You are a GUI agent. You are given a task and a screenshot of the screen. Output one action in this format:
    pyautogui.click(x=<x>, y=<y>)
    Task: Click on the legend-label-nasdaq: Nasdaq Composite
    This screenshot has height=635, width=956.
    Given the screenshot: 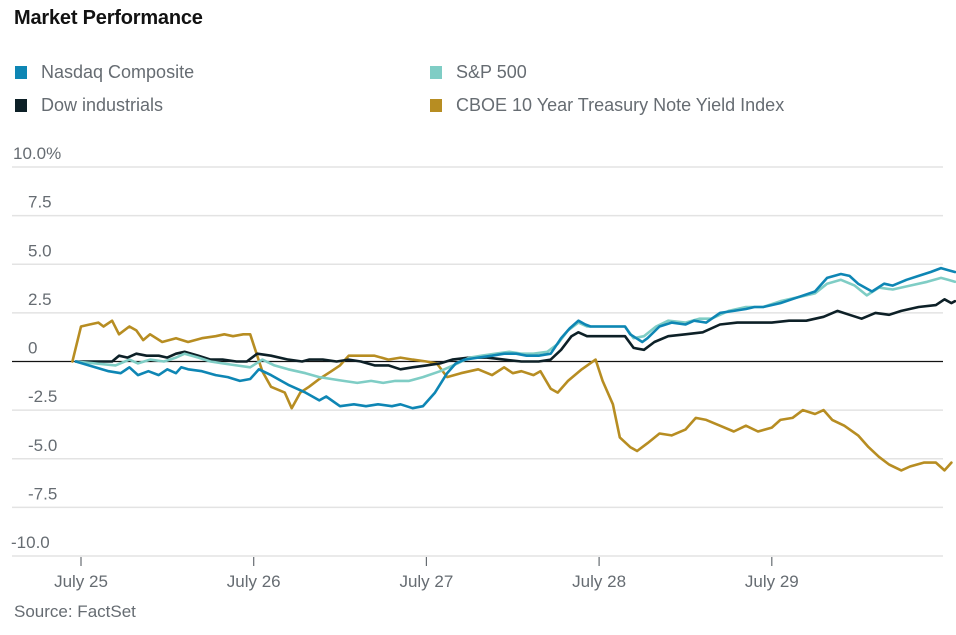 What is the action you would take?
    pyautogui.click(x=118, y=72)
    